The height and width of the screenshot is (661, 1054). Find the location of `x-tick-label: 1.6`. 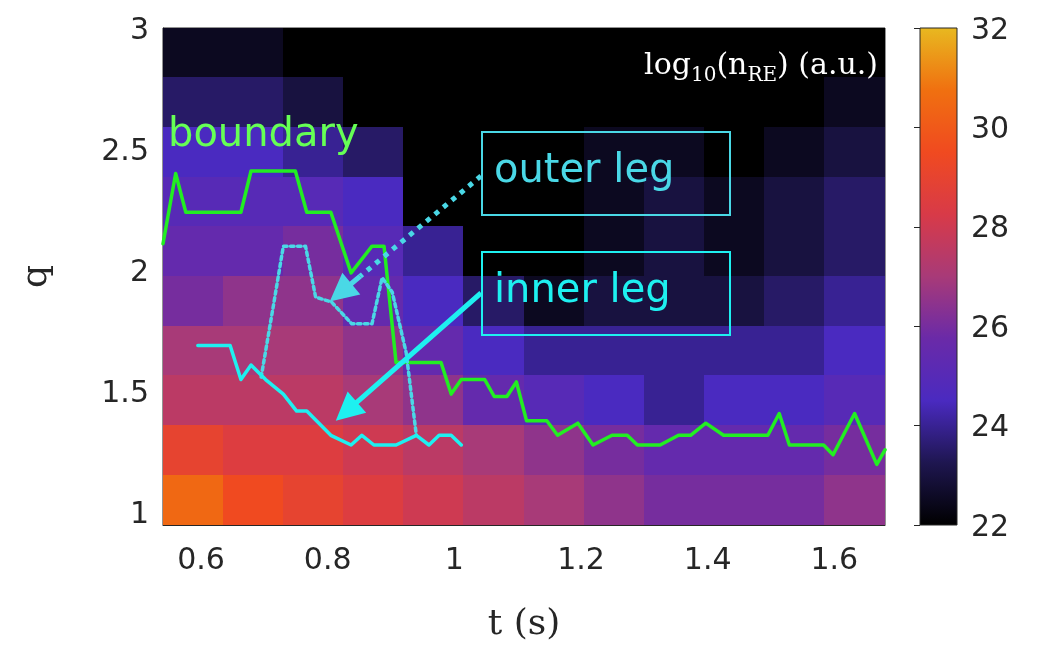

x-tick-label: 1.6 is located at coordinates (834, 558).